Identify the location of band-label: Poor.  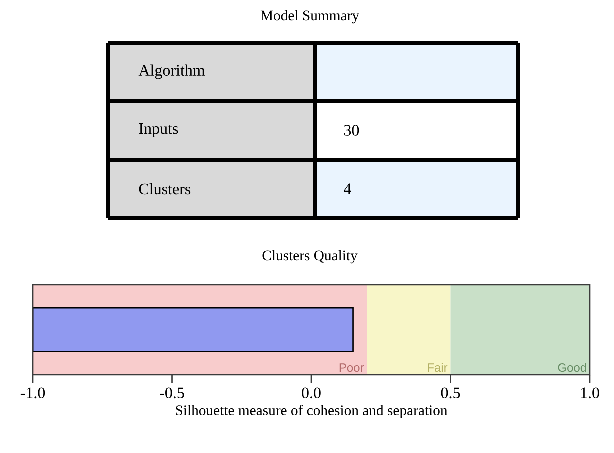
(352, 368).